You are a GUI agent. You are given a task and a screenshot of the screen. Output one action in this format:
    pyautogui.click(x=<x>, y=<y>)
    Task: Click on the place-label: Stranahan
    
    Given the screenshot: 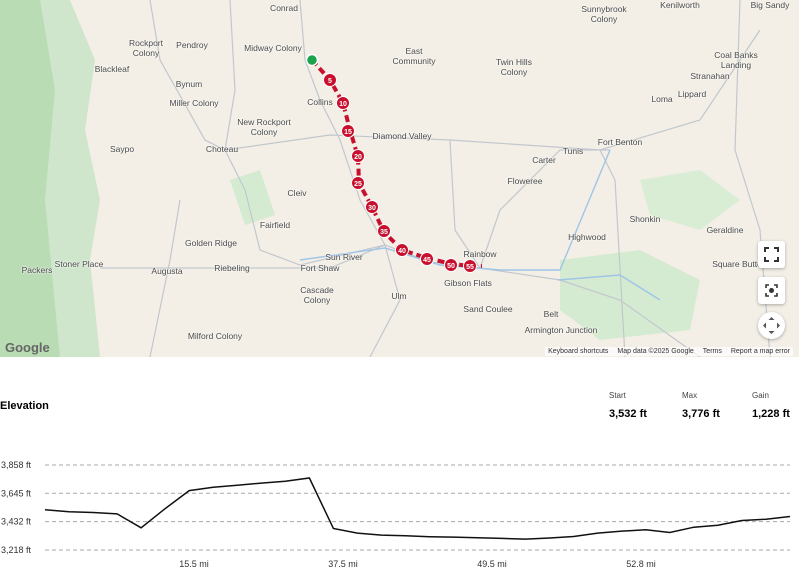 What is the action you would take?
    pyautogui.click(x=710, y=76)
    